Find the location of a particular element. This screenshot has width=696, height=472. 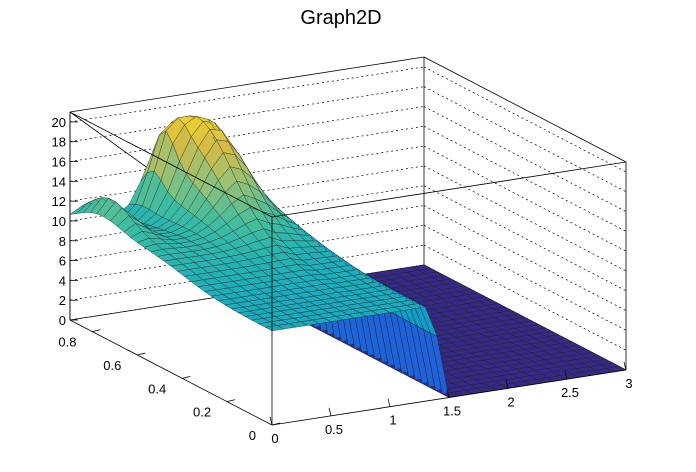

y-tick-label: 0.4 is located at coordinates (157, 388).